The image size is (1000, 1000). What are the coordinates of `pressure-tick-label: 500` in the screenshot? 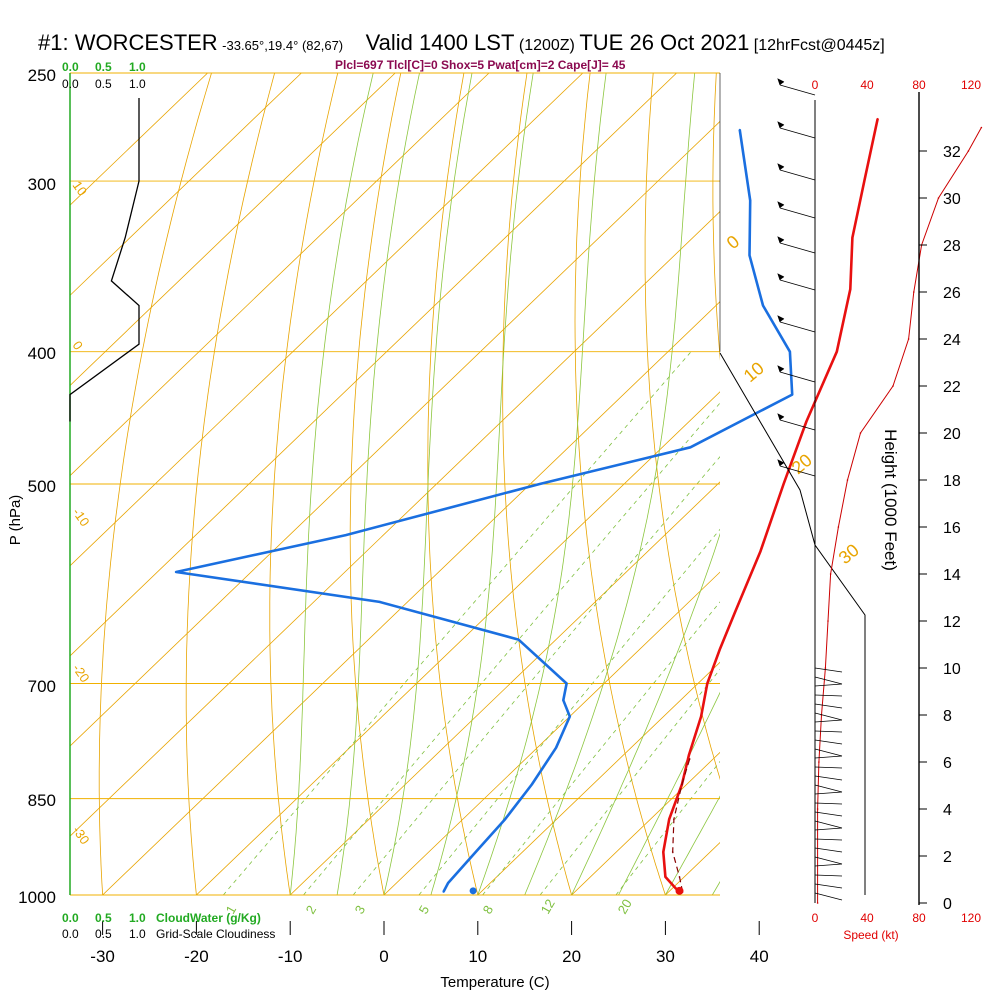 It's located at (42, 486).